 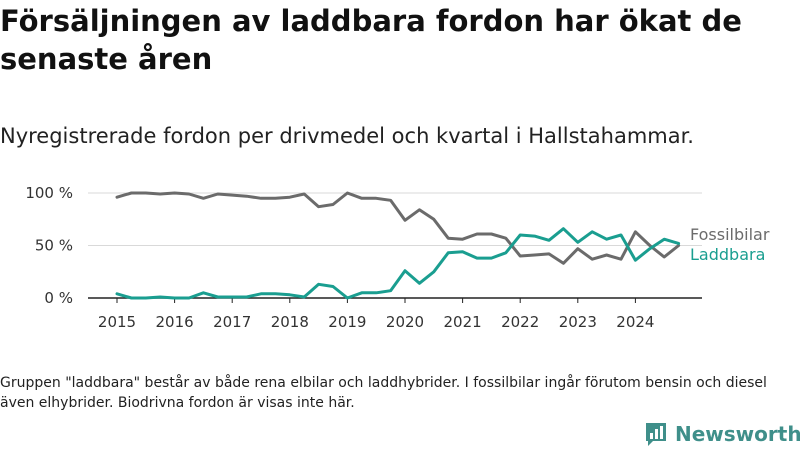 I want to click on x-tick-label: 2023, so click(x=578, y=322).